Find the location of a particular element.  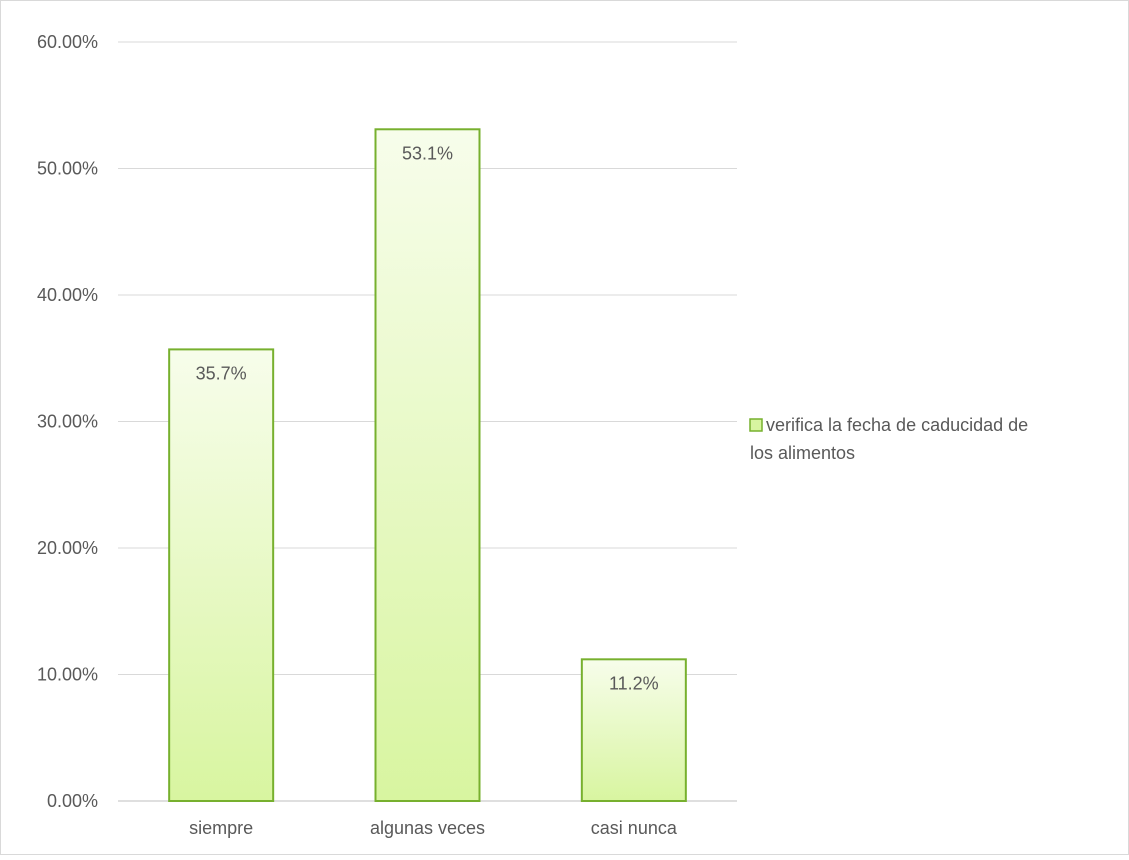

y-tick-label: 30.00% is located at coordinates (67, 422).